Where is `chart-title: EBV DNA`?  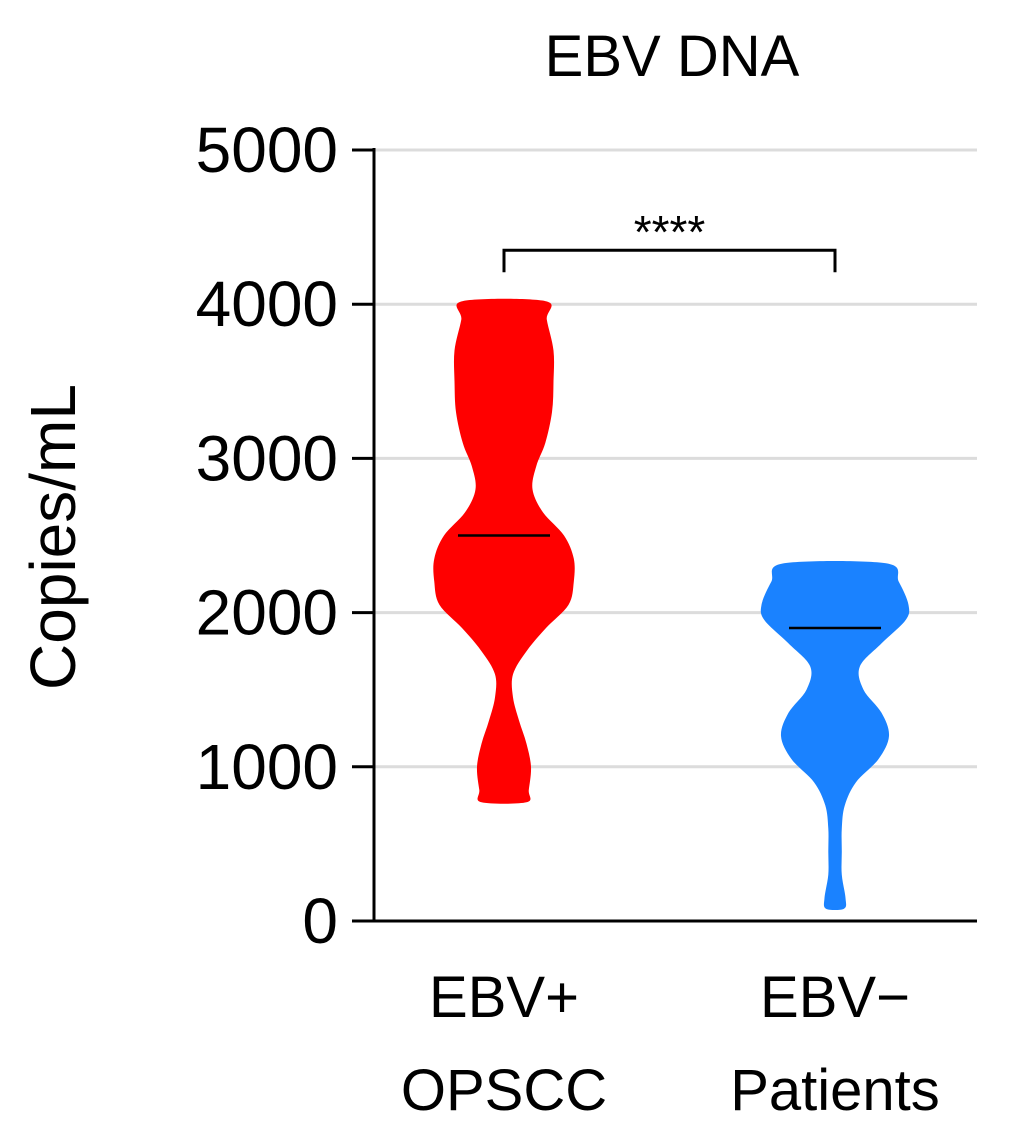
chart-title: EBV DNA is located at coordinates (672, 56).